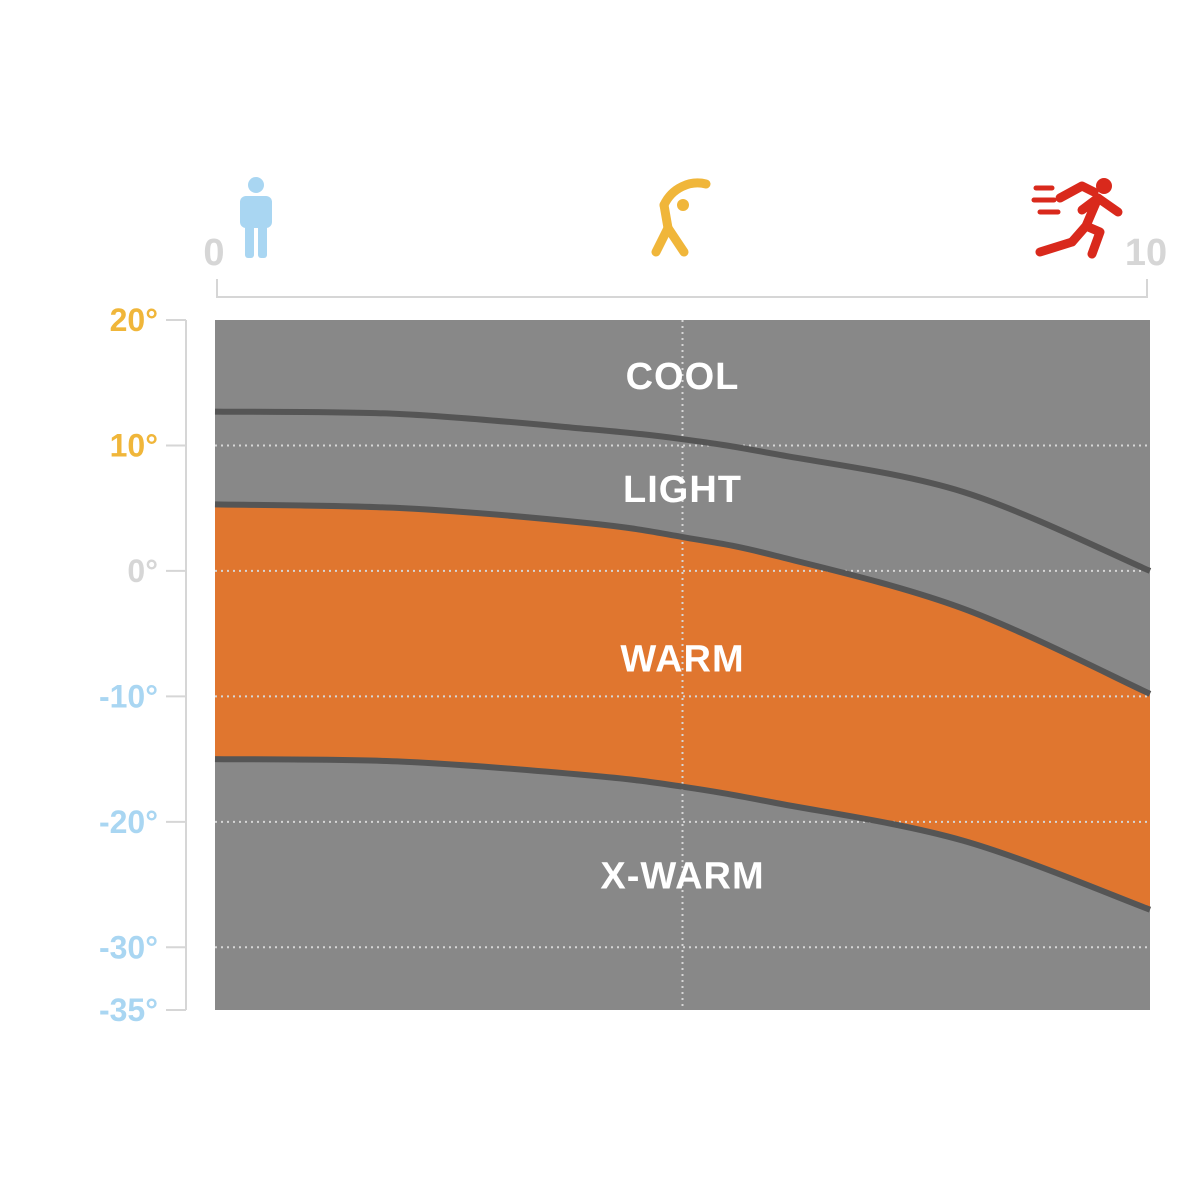 The image size is (1200, 1200). I want to click on band-label-light: LIGHT, so click(682, 490).